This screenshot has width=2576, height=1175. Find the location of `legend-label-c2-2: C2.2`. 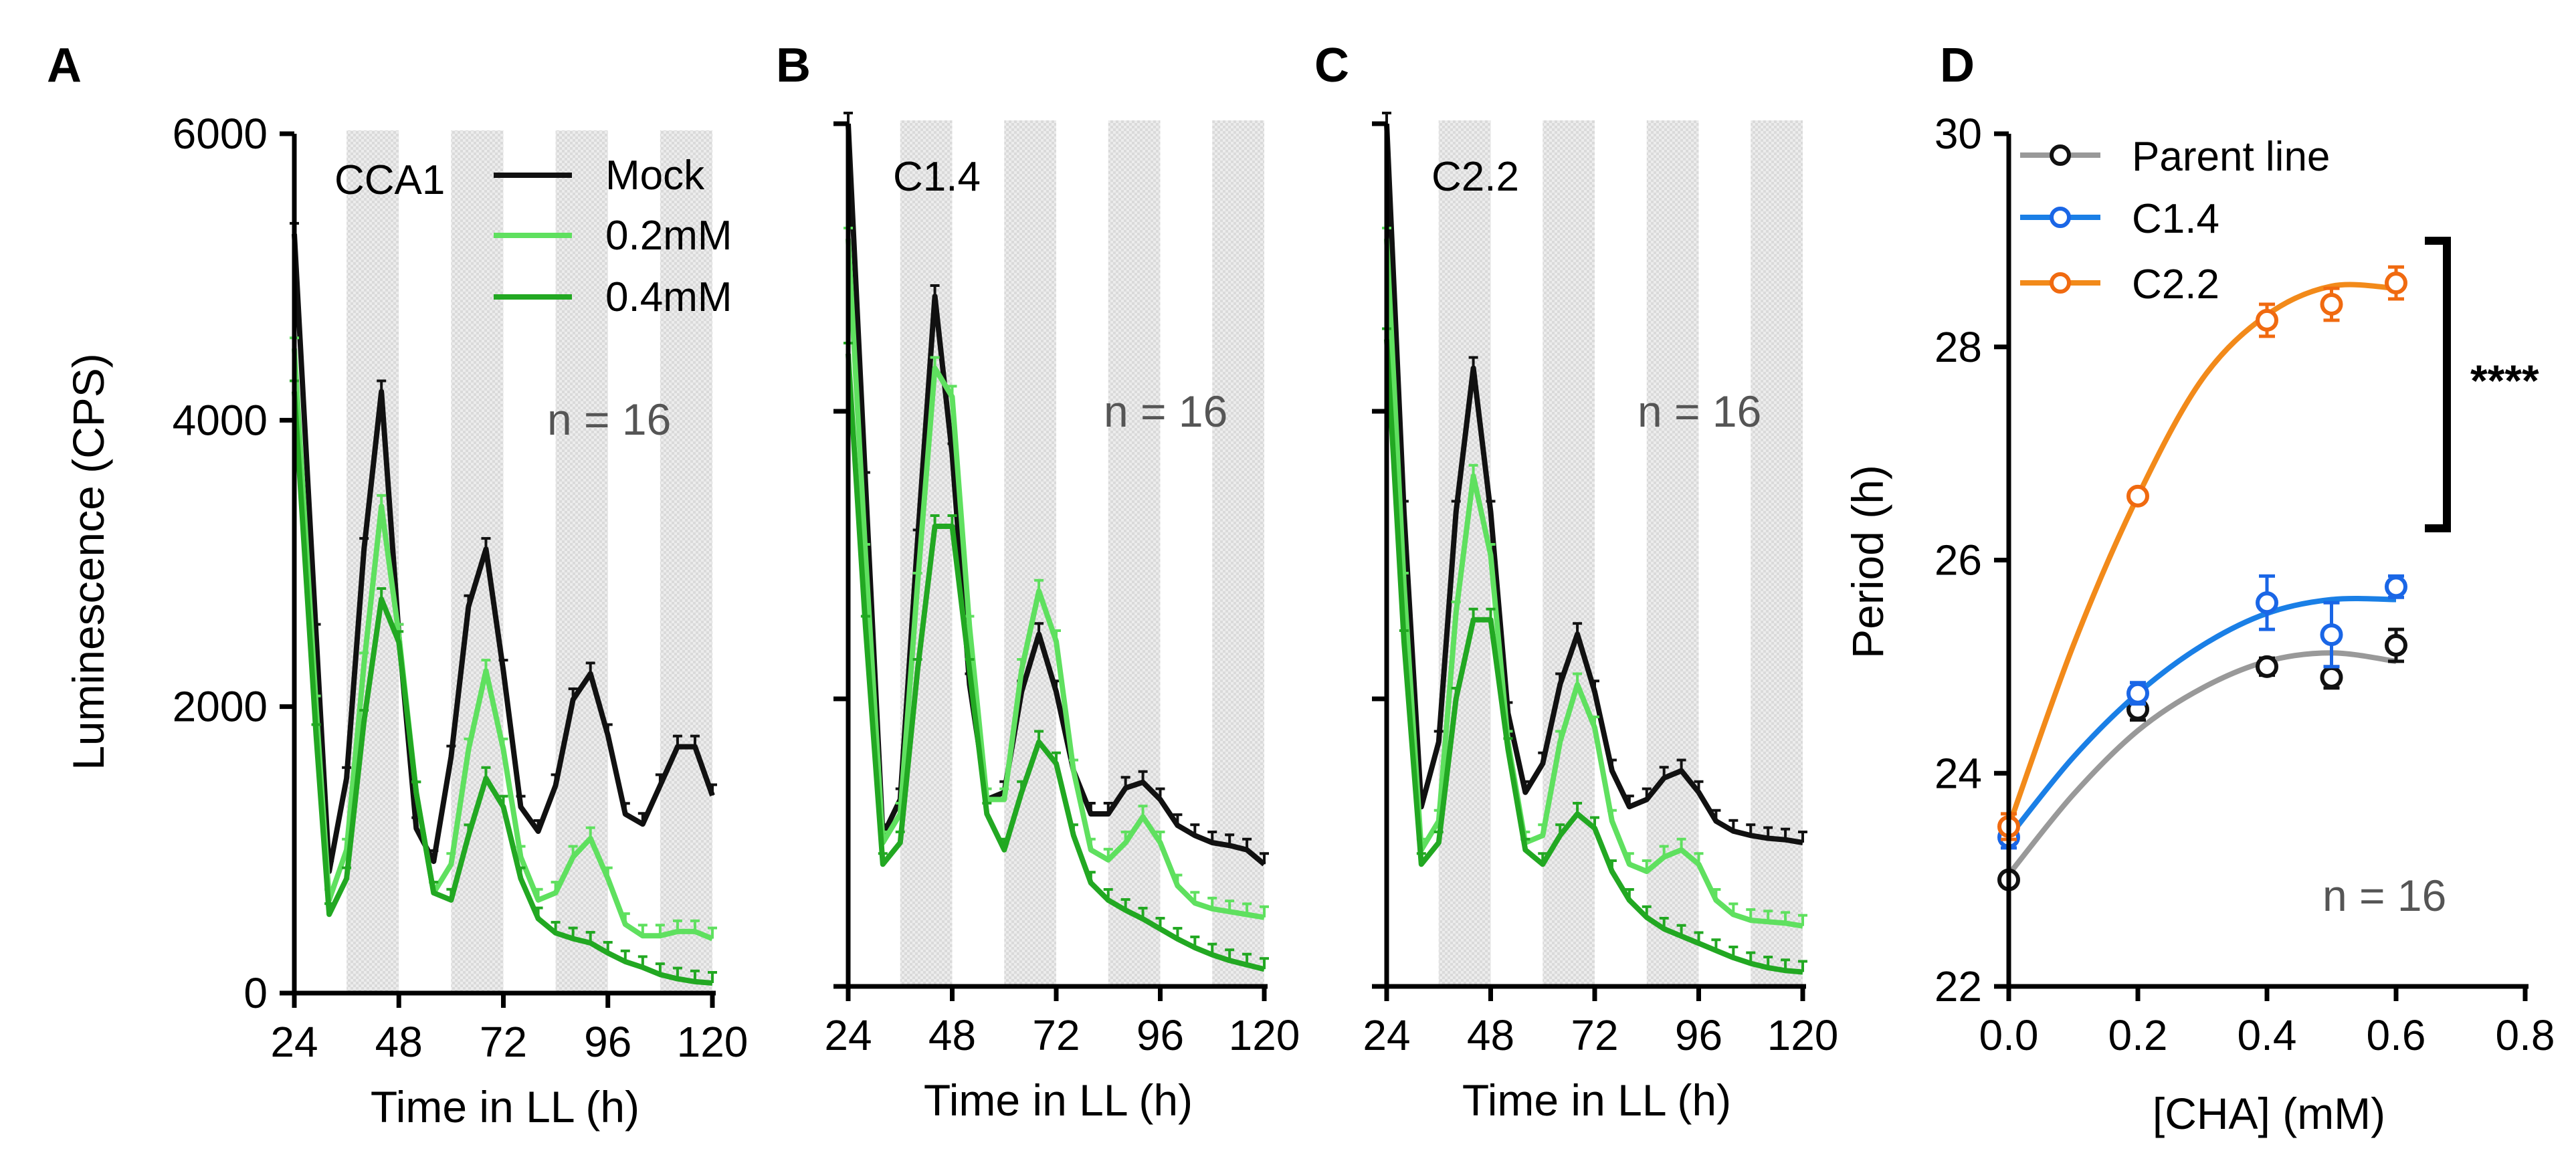

legend-label-c2-2: C2.2 is located at coordinates (2175, 284).